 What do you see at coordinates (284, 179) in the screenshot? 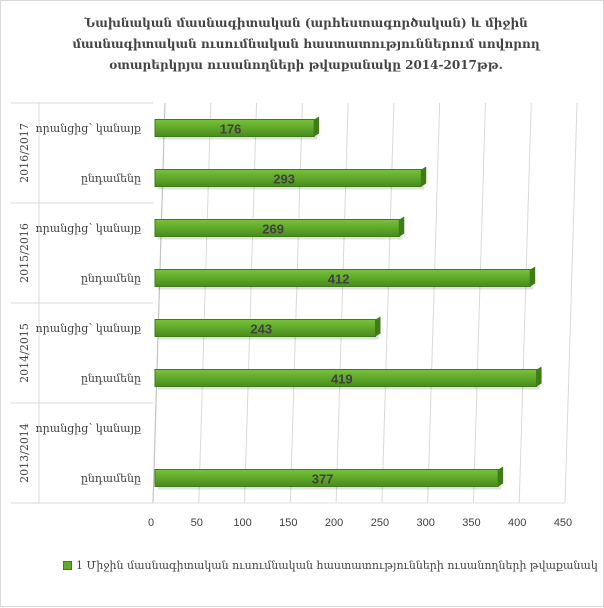
I see `bar-value-label: 293` at bounding box center [284, 179].